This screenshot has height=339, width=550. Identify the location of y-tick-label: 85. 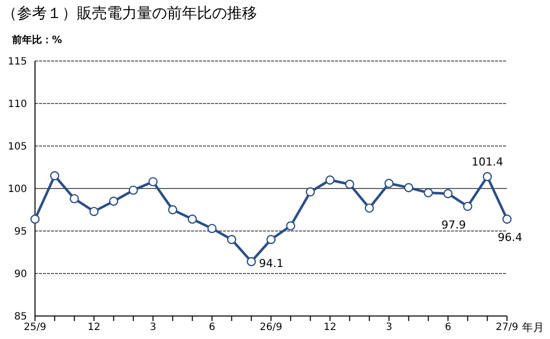
(20, 317).